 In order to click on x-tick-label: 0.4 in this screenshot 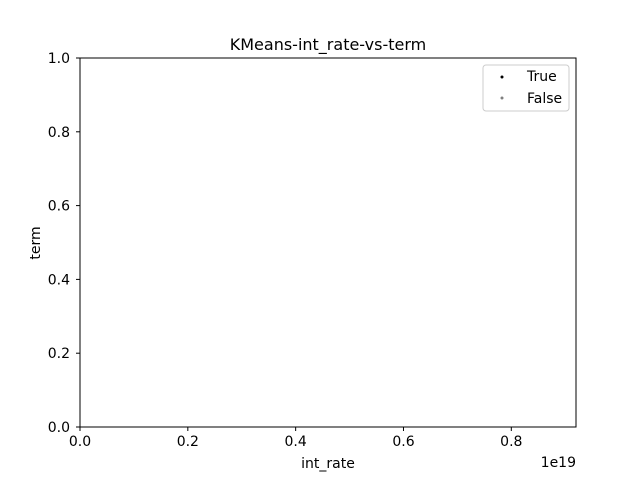, I will do `click(296, 442)`.